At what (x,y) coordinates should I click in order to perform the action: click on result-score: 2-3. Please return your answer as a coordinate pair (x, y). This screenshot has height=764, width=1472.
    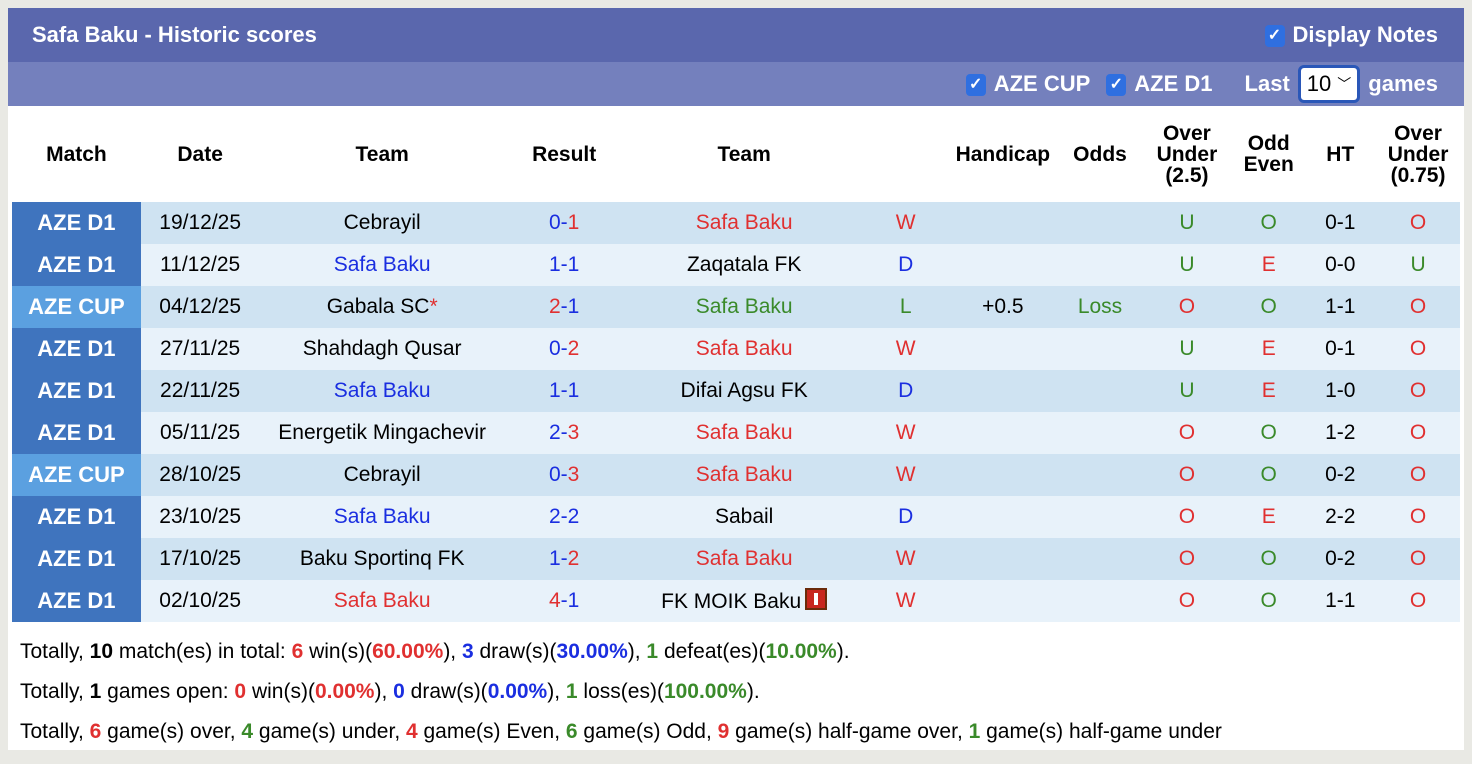
    Looking at the image, I should click on (564, 433).